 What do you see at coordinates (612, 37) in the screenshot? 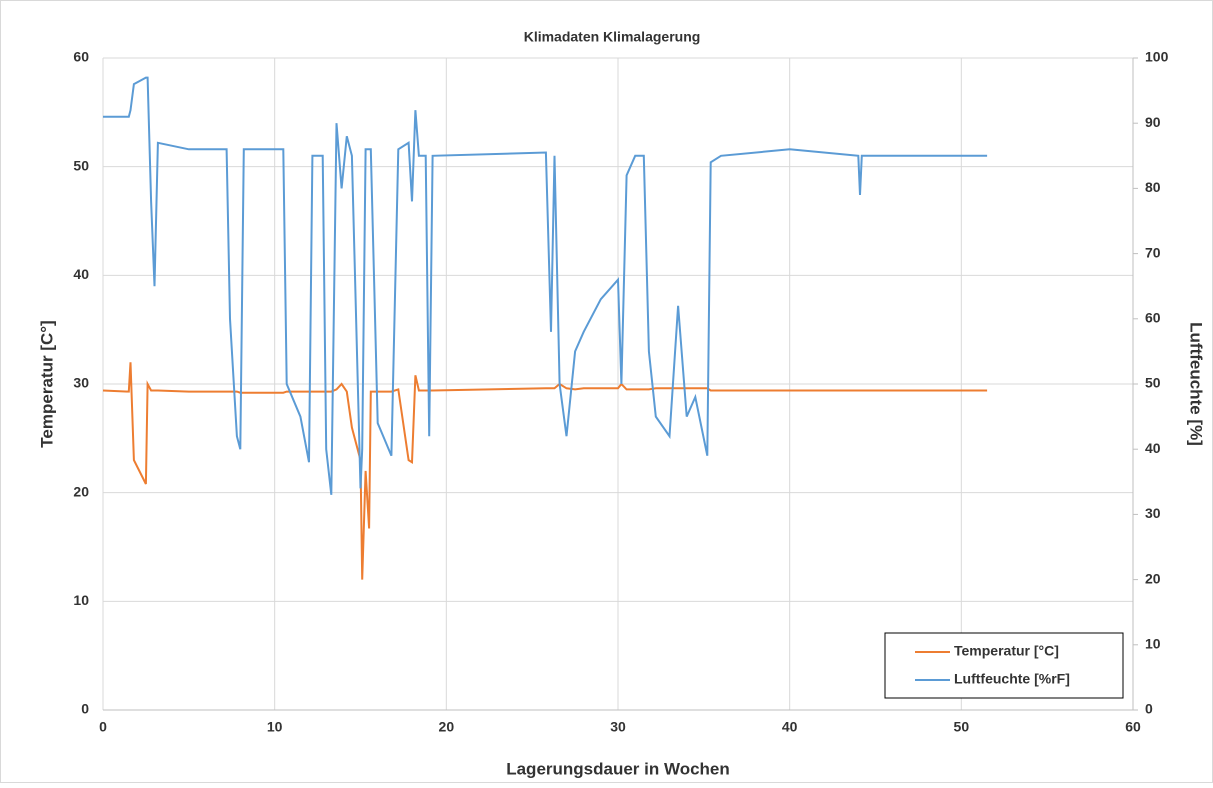
I see `chart-title: Klimadaten Klimalagerung` at bounding box center [612, 37].